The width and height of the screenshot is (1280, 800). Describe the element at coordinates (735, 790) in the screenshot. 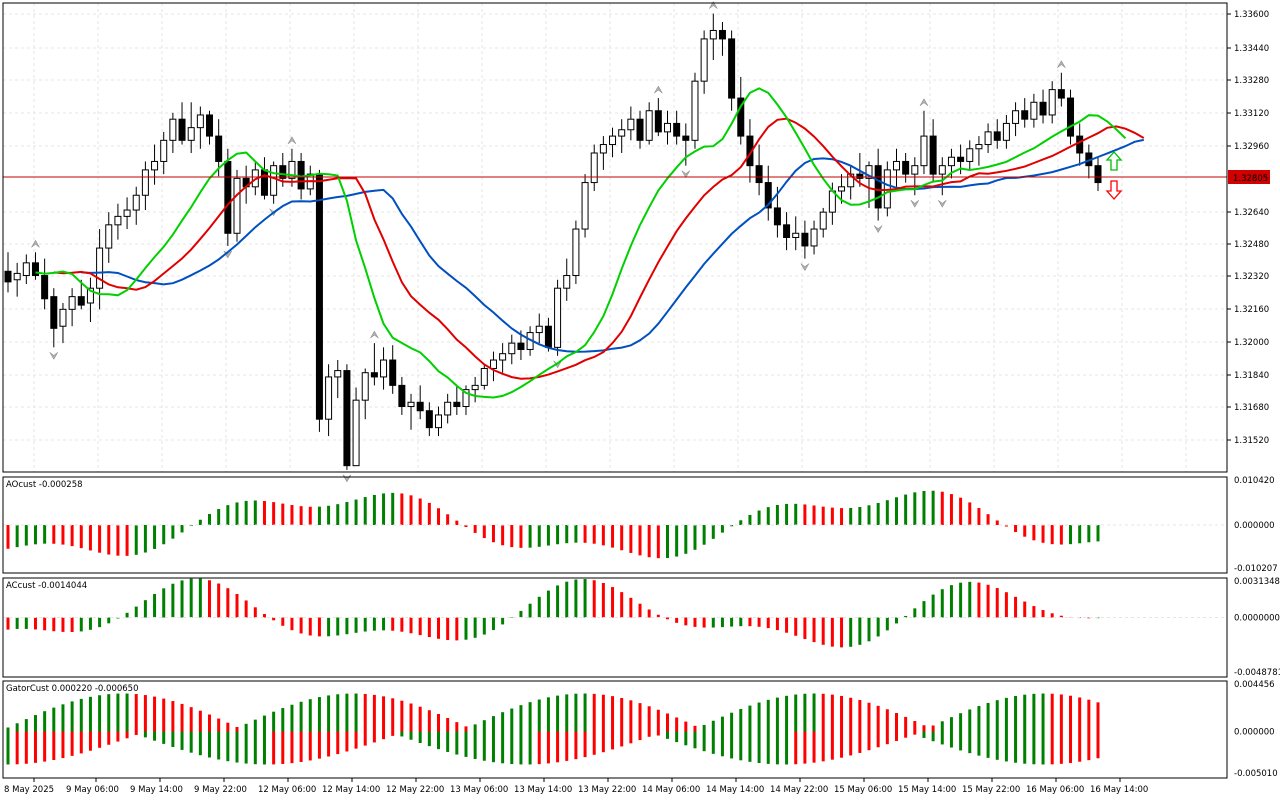

I see `x-tick-label: 14 May 14:00` at that location.